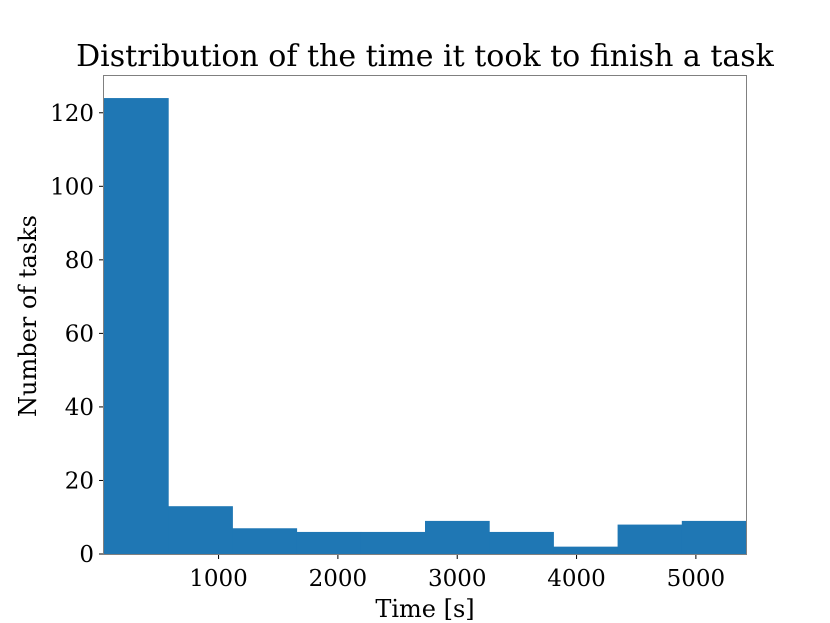  What do you see at coordinates (79, 334) in the screenshot?
I see `y-tick-label: 60` at bounding box center [79, 334].